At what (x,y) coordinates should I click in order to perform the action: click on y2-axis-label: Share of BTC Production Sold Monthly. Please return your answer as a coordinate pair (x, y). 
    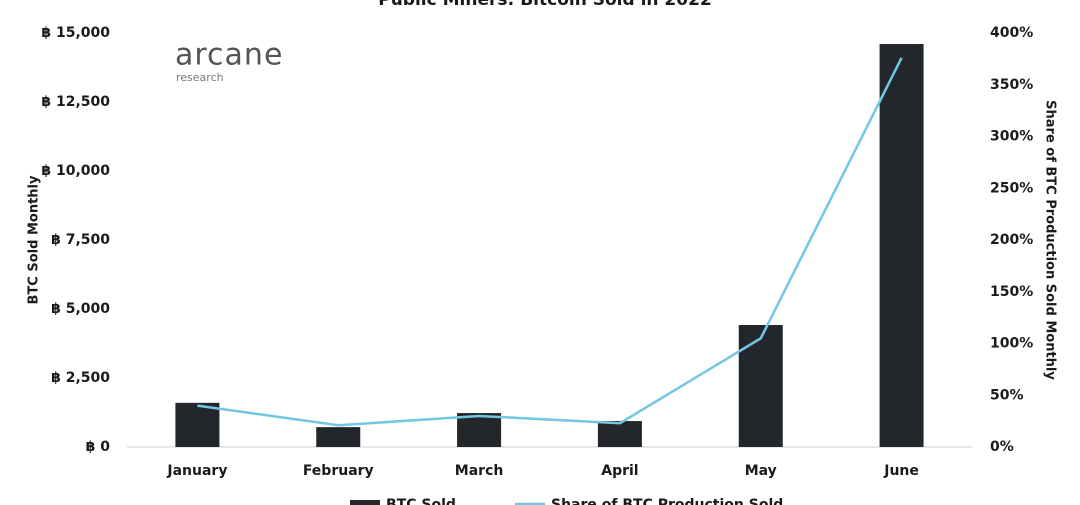
    Looking at the image, I should click on (1050, 240).